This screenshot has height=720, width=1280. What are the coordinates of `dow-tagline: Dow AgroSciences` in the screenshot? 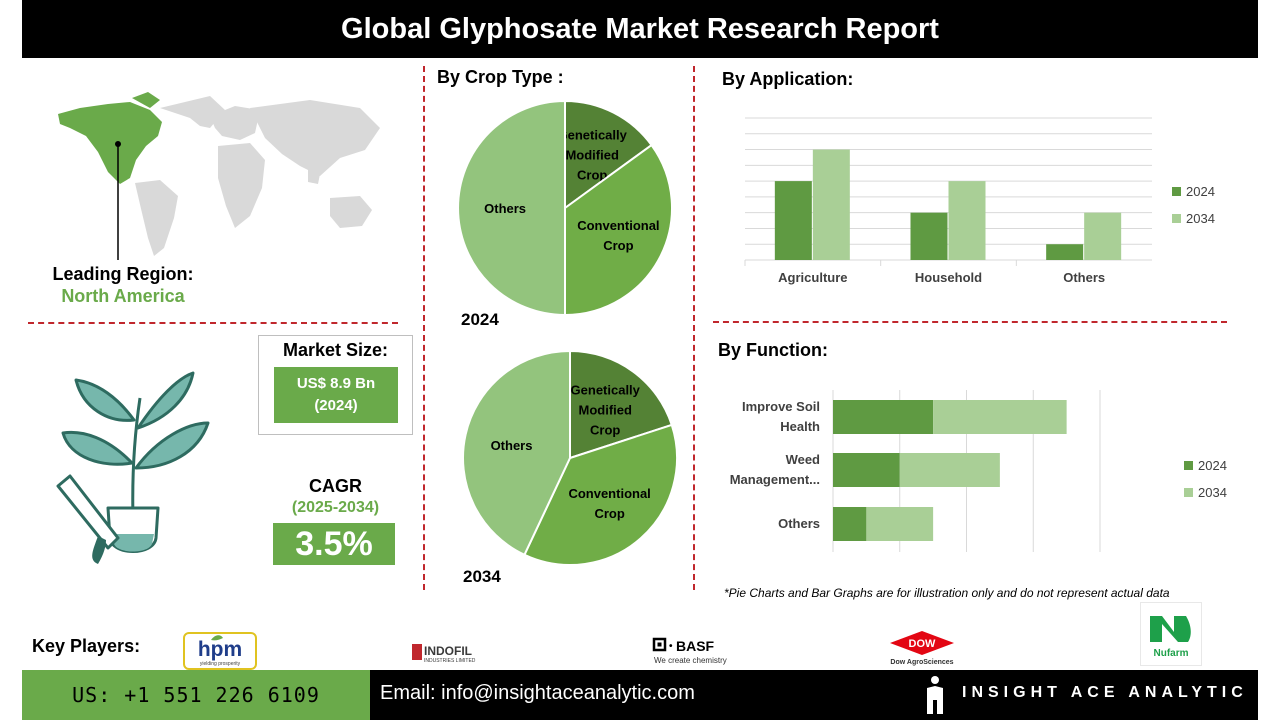 It's located at (921, 662).